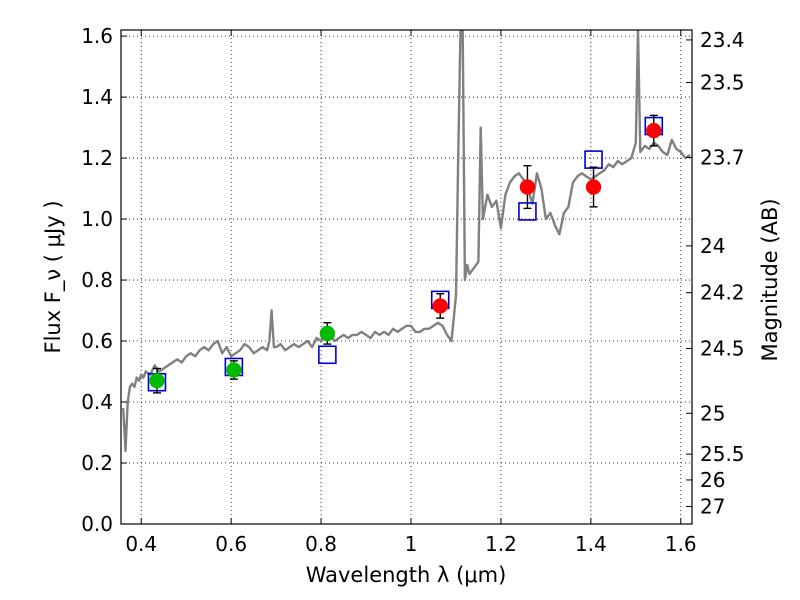 This screenshot has height=600, width=800. Describe the element at coordinates (712, 506) in the screenshot. I see `y2-tick-label: 27` at that location.